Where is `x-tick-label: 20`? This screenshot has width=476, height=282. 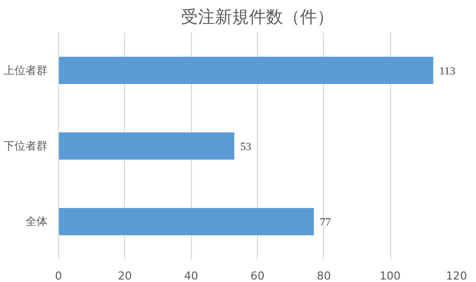 x-tick-label: 20 is located at coordinates (125, 276).